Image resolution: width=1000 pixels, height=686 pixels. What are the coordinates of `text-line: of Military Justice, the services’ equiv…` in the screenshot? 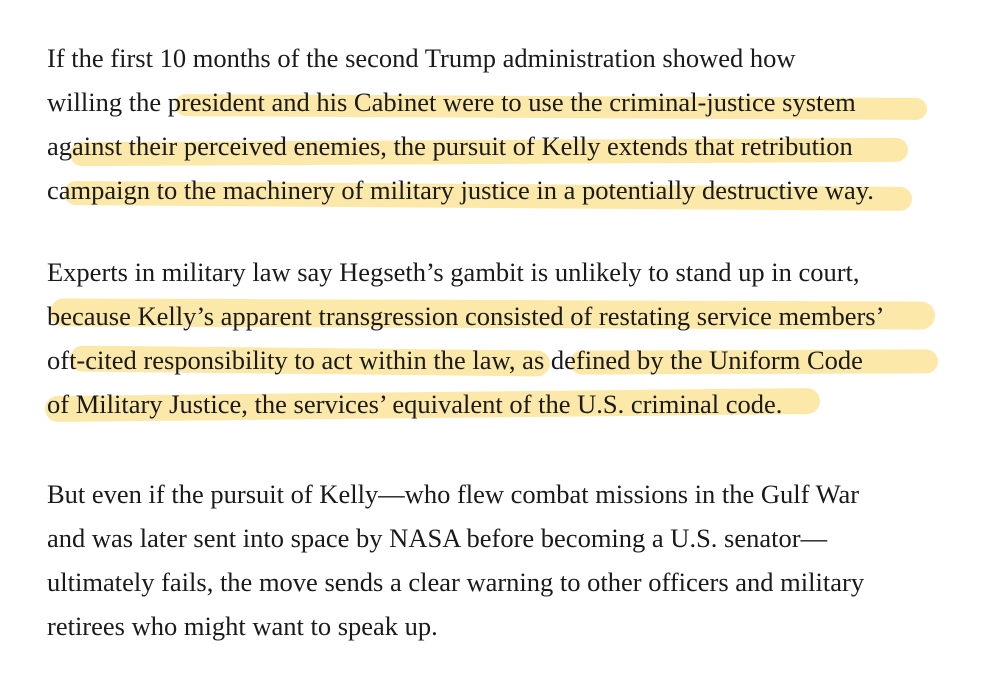 It's located at (415, 404).